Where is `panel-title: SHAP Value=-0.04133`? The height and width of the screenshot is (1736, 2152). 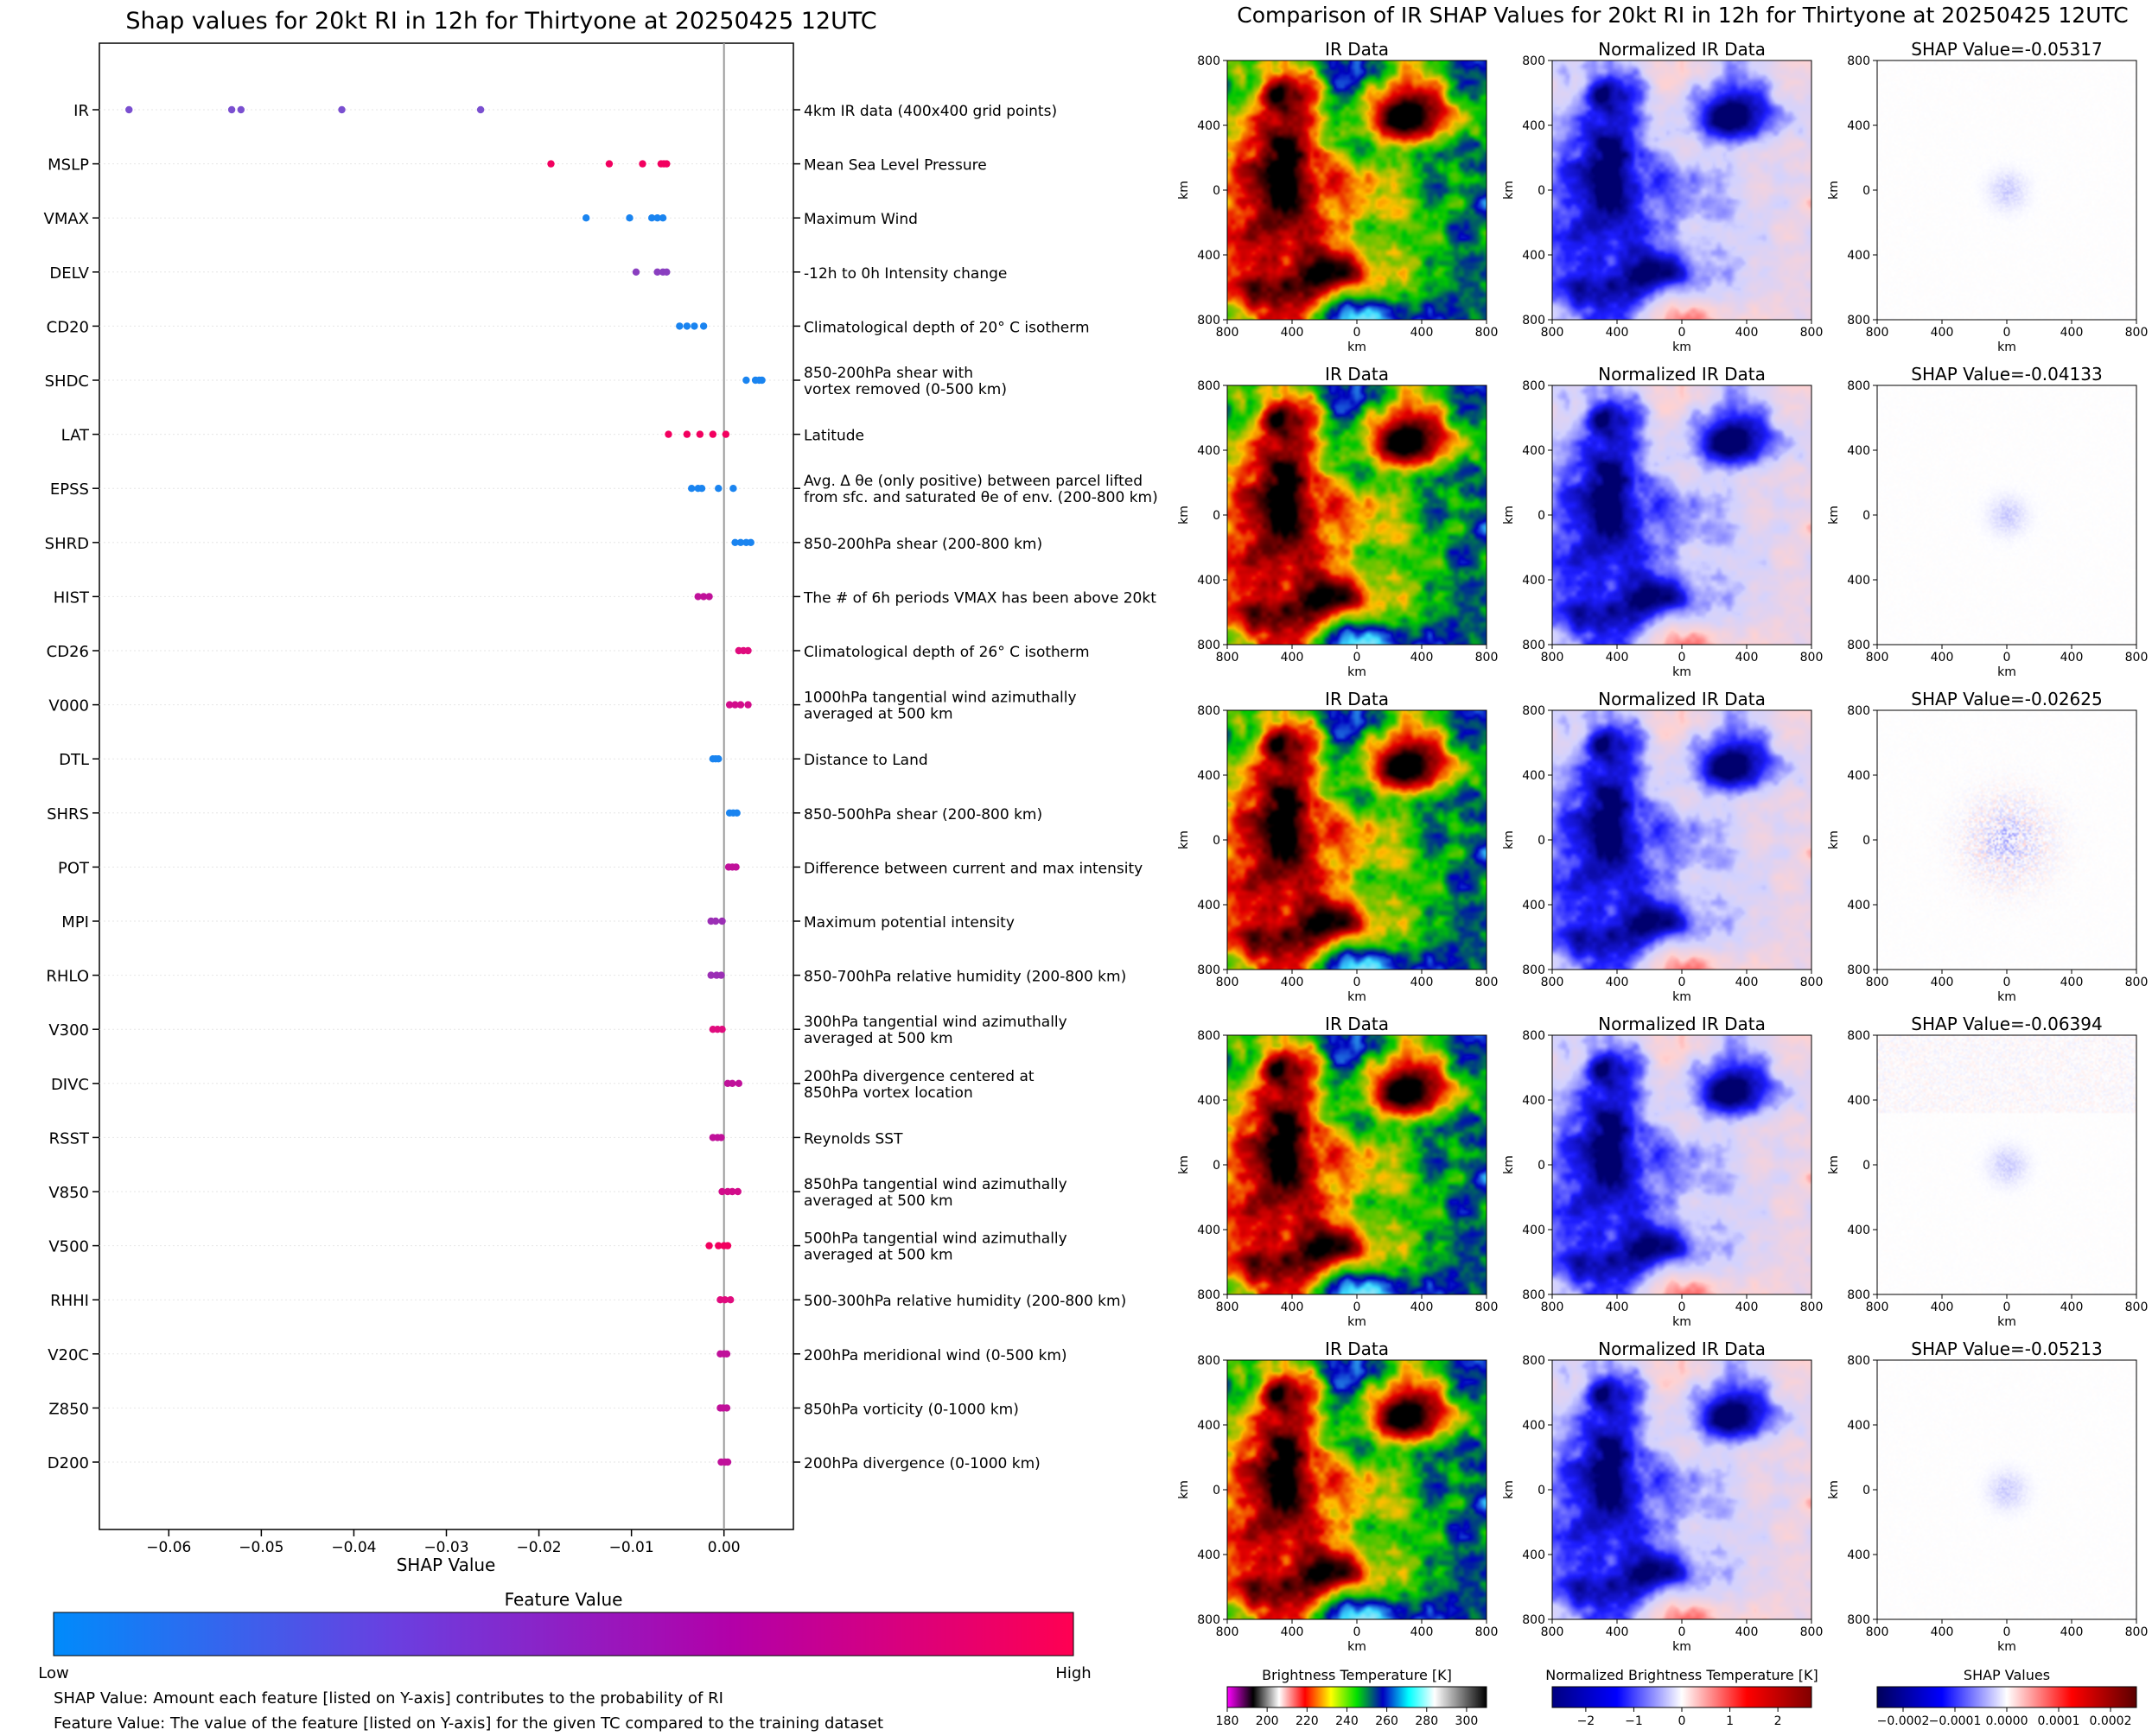 panel-title: SHAP Value=-0.04133 is located at coordinates (2006, 374).